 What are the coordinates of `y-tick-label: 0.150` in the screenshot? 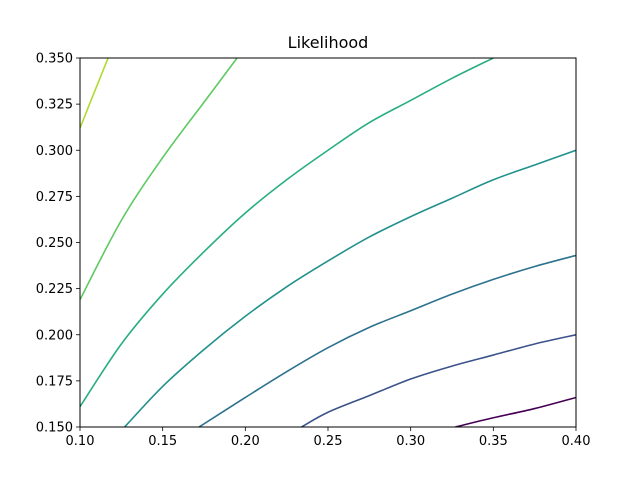 It's located at (54, 428).